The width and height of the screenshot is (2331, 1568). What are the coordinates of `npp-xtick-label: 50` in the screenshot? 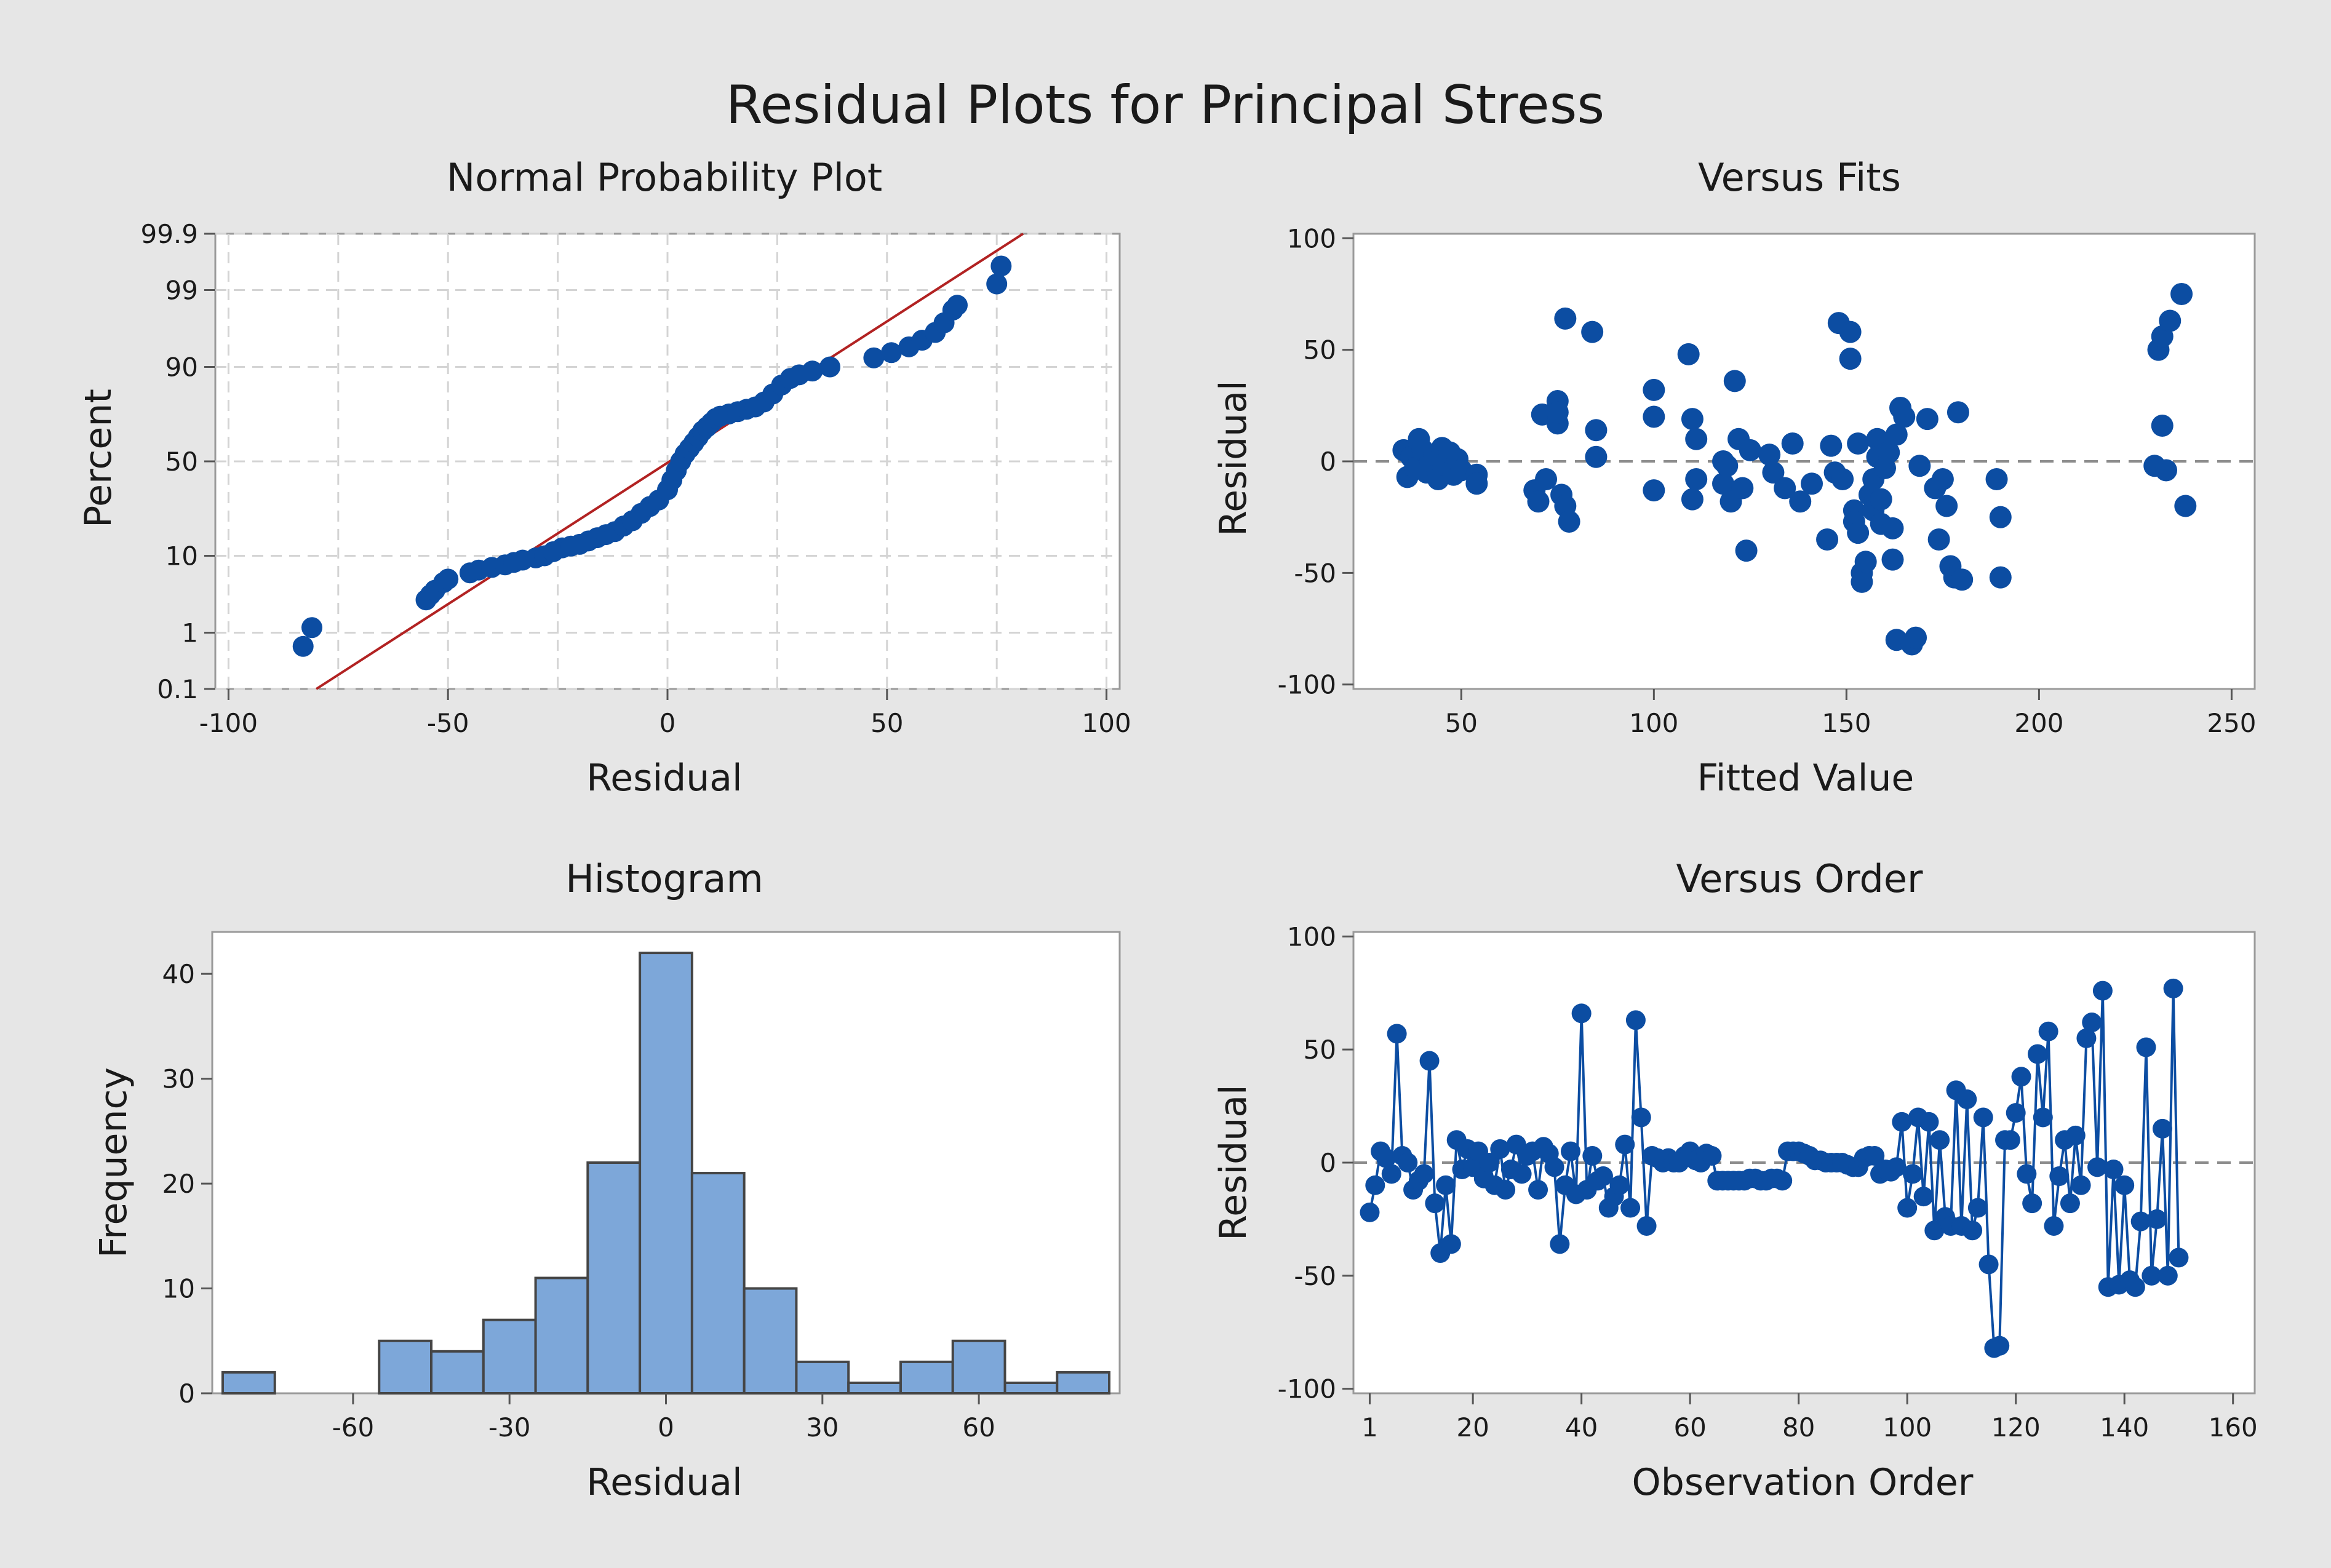 It's located at (887, 723).